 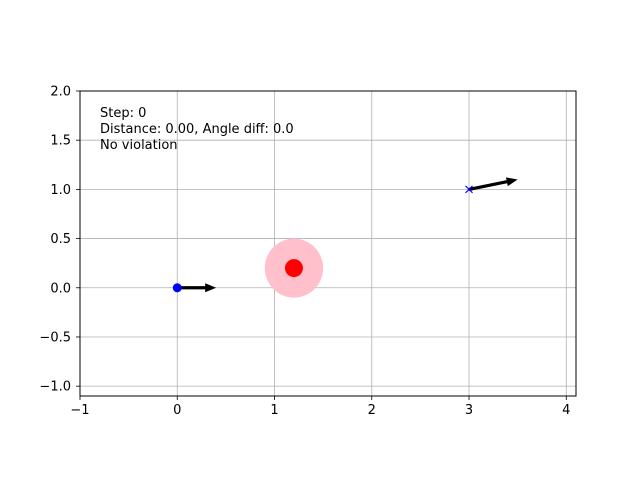 I want to click on goal-heading-arrow-shape, so click(x=493, y=184).